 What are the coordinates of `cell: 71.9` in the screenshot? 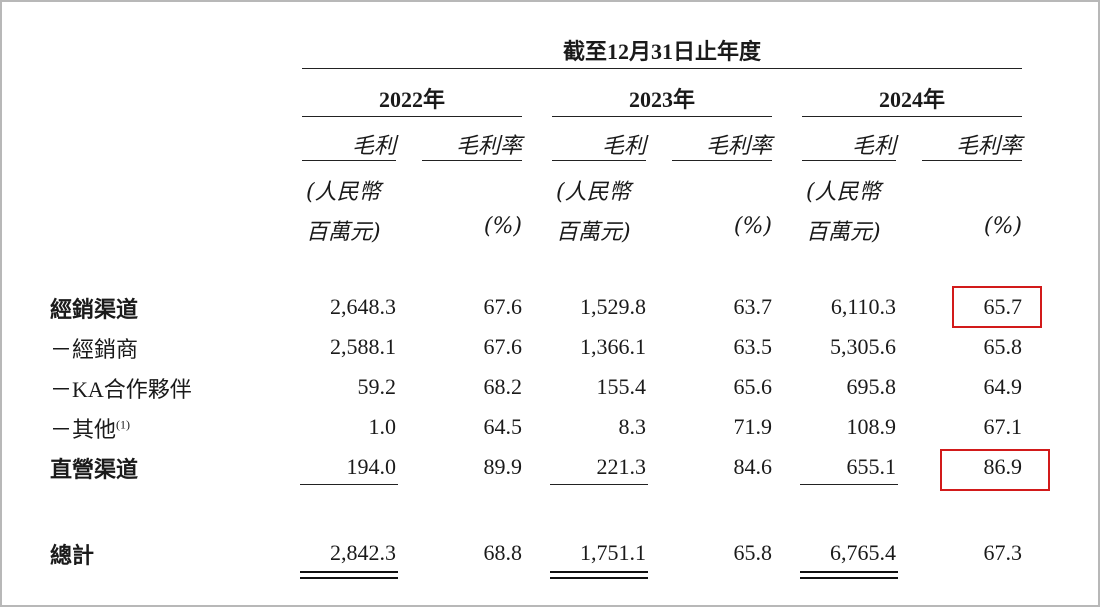 It's located at (753, 426).